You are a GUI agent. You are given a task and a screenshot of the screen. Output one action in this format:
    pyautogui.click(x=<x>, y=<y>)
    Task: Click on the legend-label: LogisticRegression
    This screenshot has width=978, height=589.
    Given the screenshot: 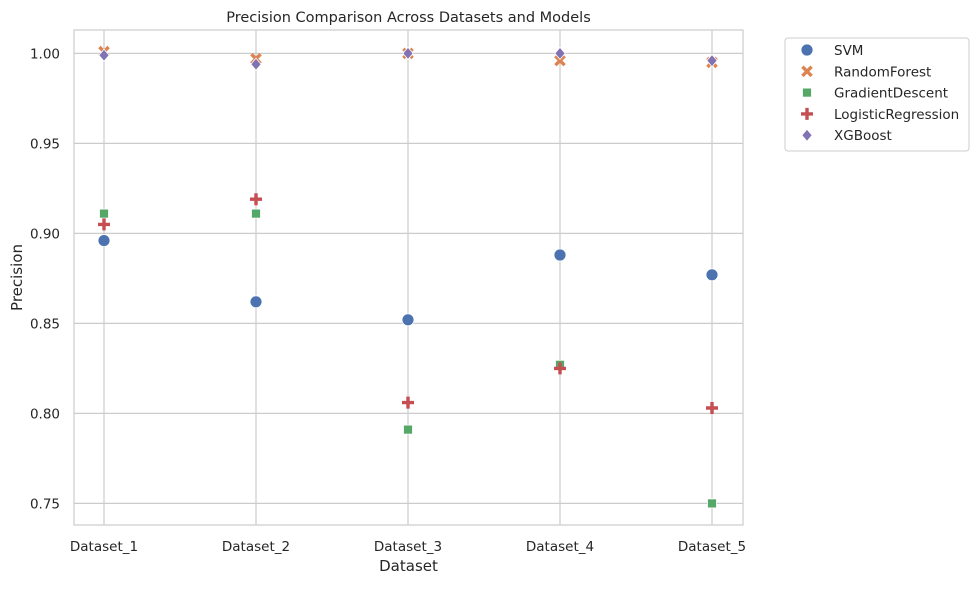 What is the action you would take?
    pyautogui.click(x=896, y=115)
    